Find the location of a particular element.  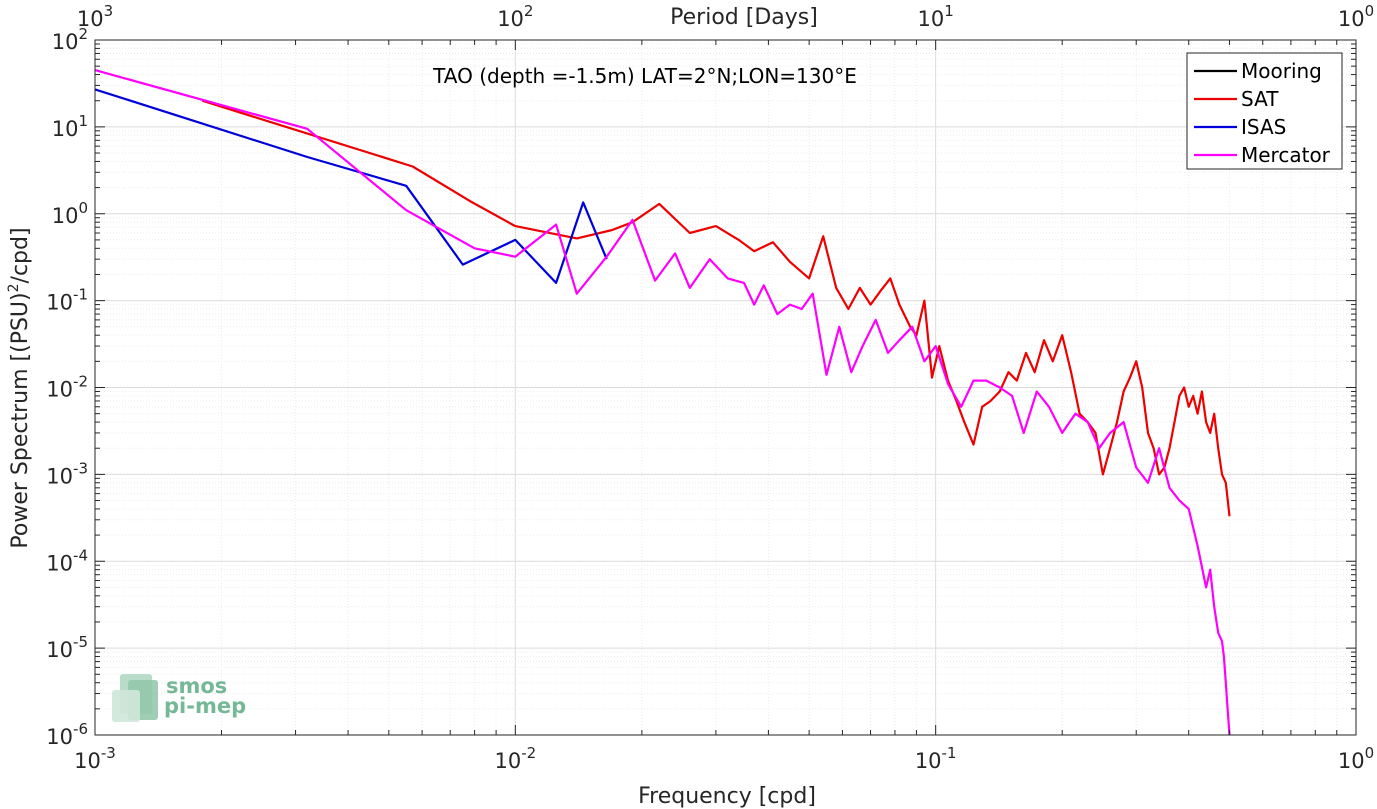

y-tick-label: 10⁰ is located at coordinates (70, 213).